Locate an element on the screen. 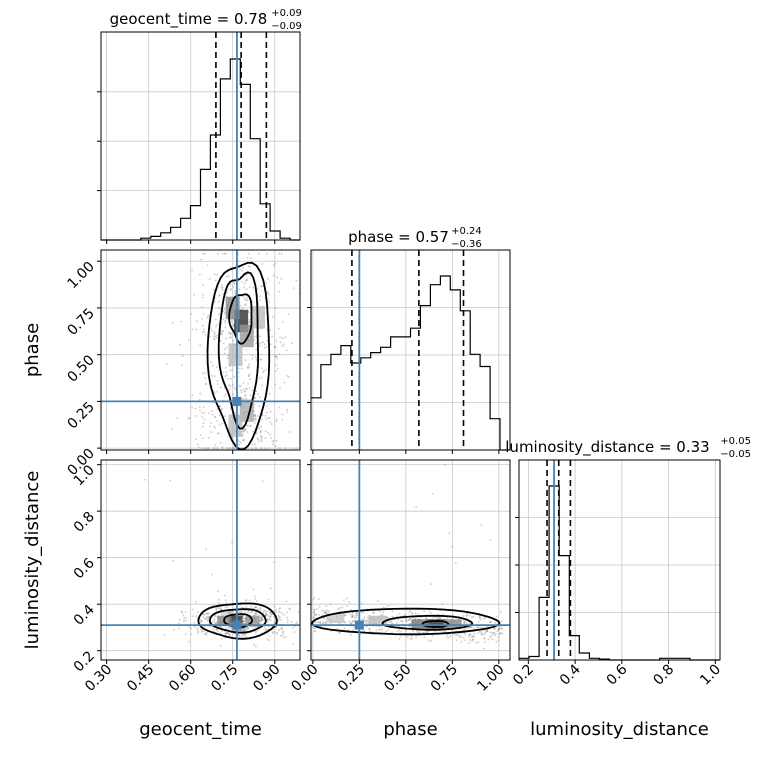 The height and width of the screenshot is (760, 760). luminosity_distance-vs-geocent_time-xtick-label: 0.60 is located at coordinates (182, 678).